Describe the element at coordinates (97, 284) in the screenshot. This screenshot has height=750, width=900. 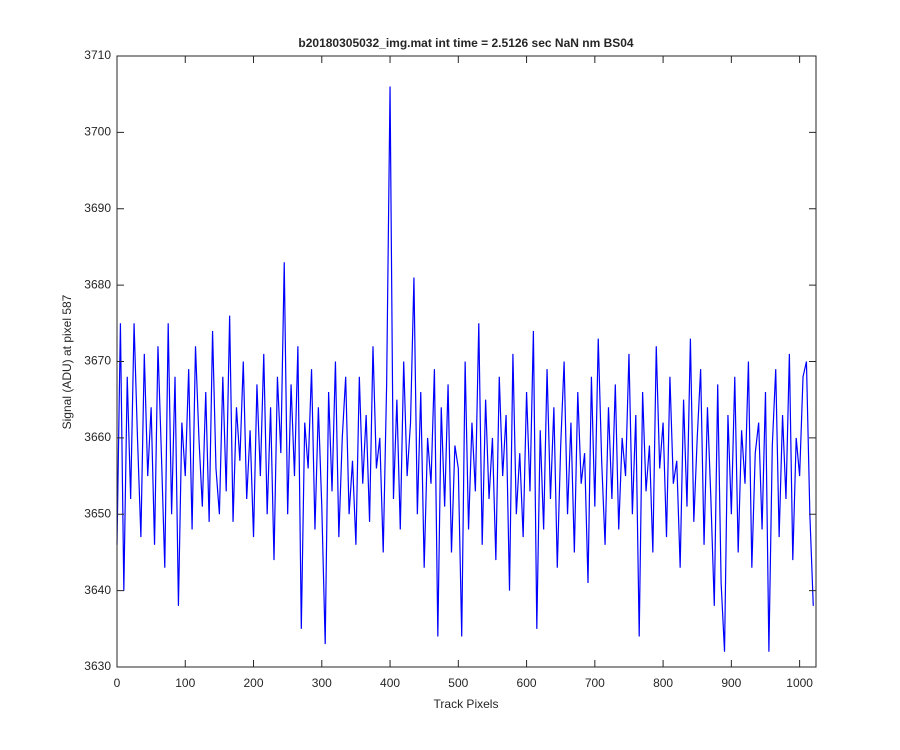
I see `y-tick-label: 3680` at that location.